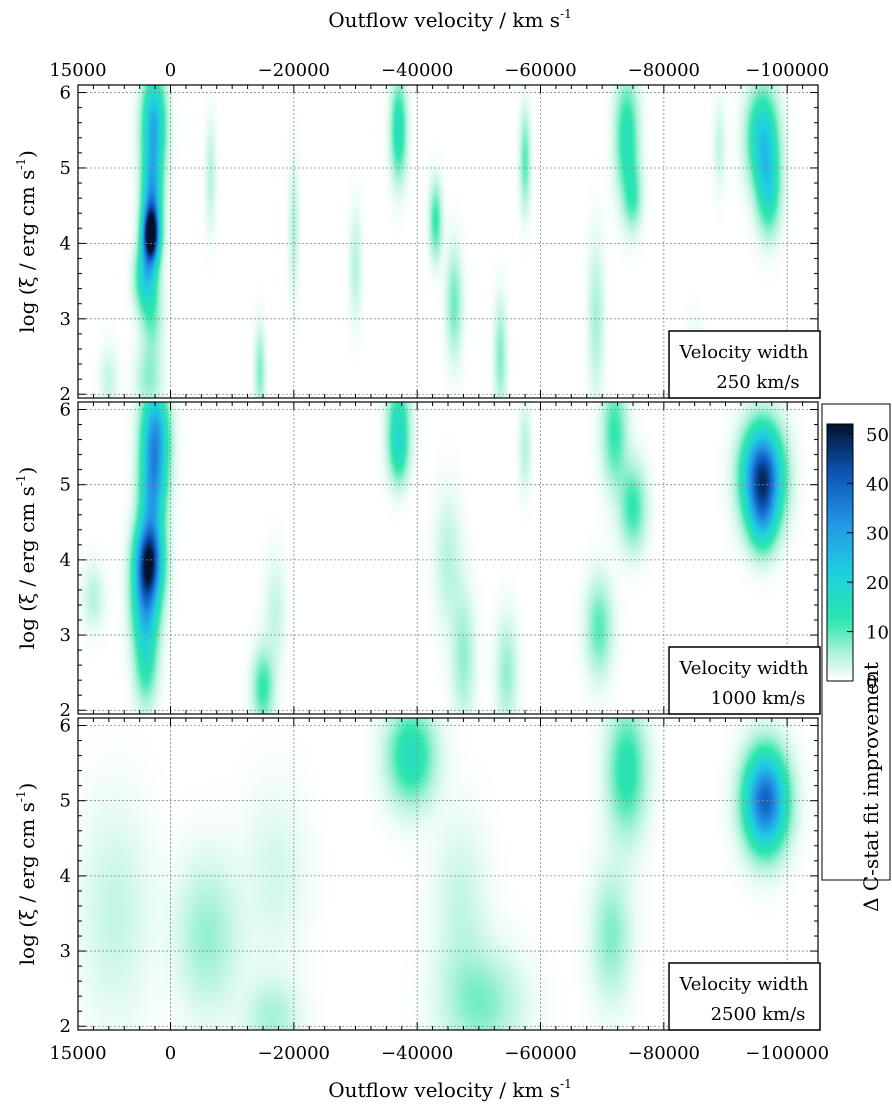  What do you see at coordinates (758, 698) in the screenshot?
I see `velocity-width-value: 1000 km/s` at bounding box center [758, 698].